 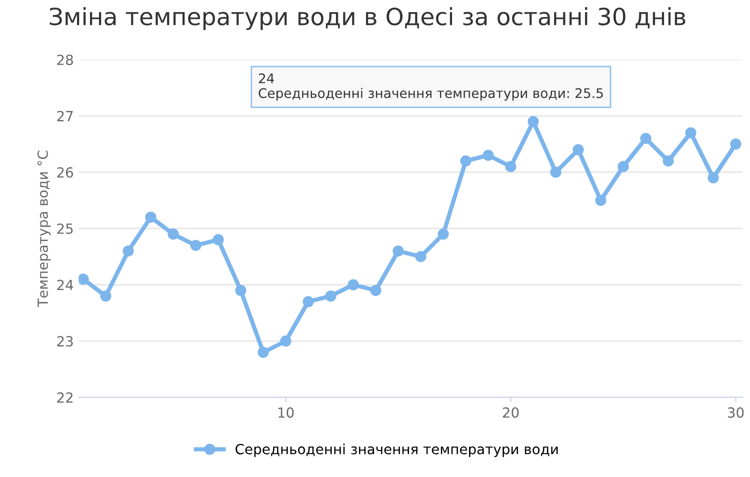 I want to click on y-tick-label: 27, so click(x=65, y=116).